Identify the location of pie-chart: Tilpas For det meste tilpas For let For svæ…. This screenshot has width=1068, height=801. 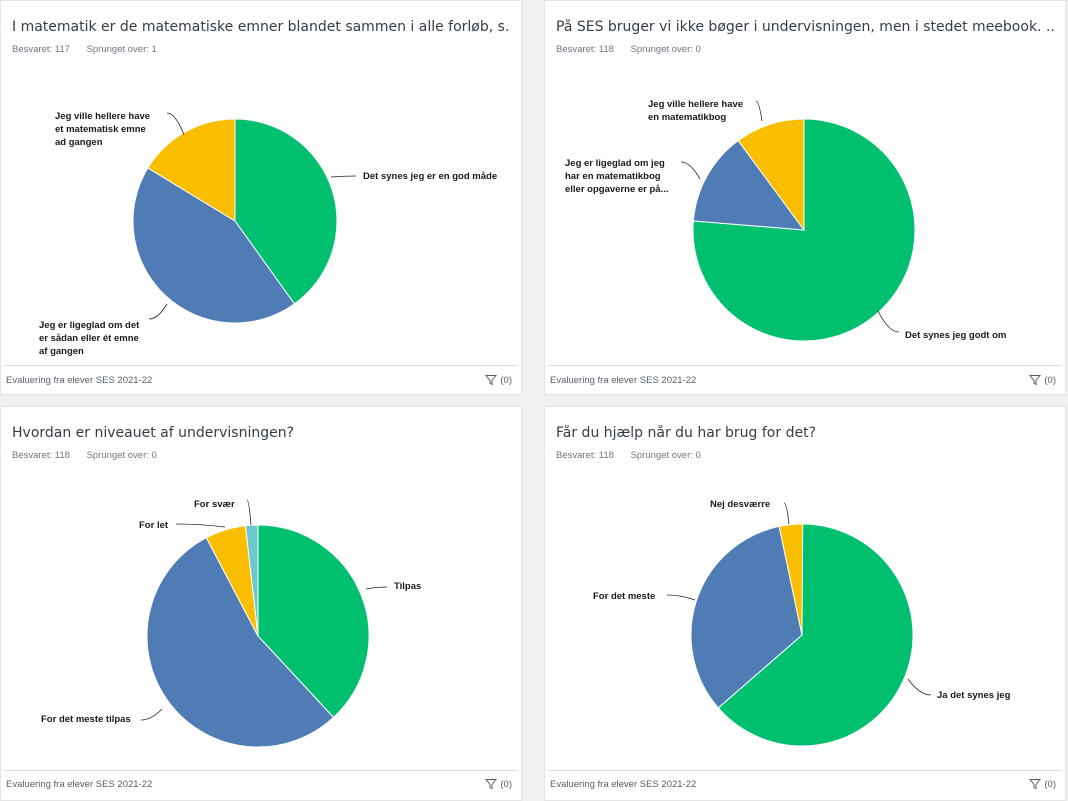
(231, 623).